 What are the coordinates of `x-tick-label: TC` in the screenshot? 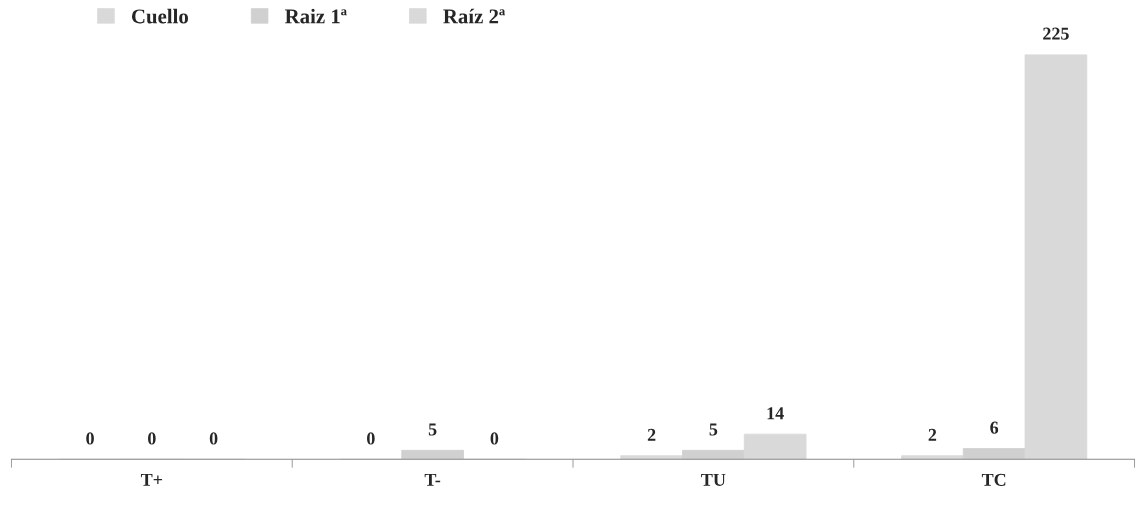 It's located at (993, 479).